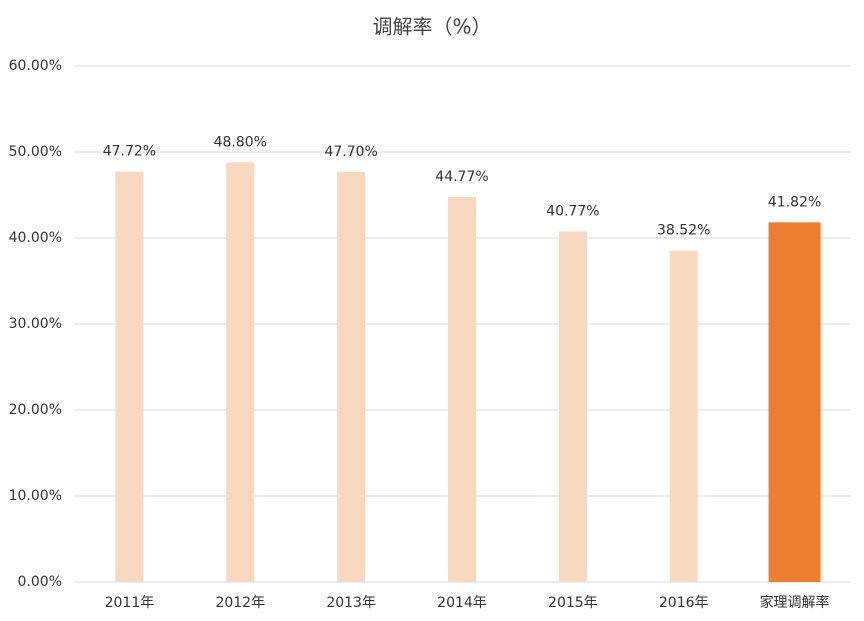  Describe the element at coordinates (35, 324) in the screenshot. I see `y-tick-label: 30.00%` at that location.